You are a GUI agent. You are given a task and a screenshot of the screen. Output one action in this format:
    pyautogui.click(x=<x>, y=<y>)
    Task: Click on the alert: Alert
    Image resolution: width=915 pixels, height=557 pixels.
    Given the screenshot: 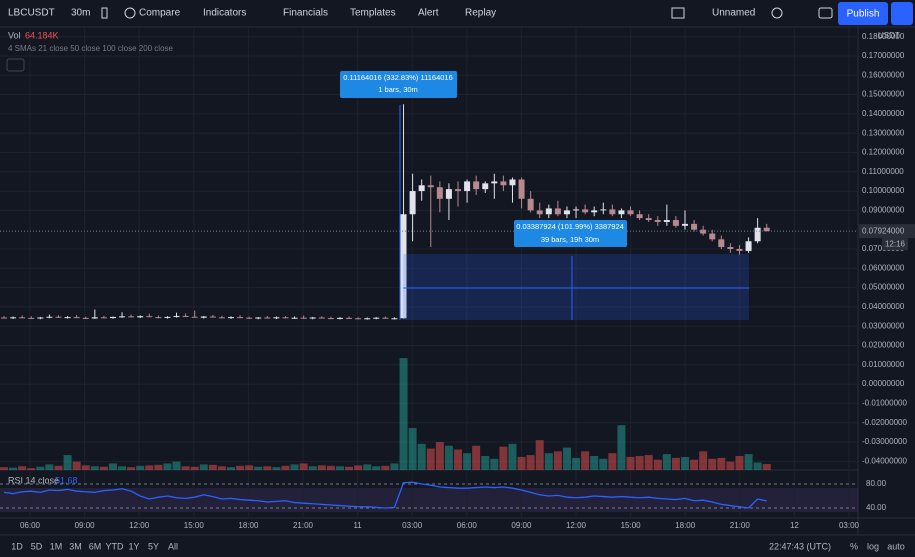 What is the action you would take?
    pyautogui.click(x=428, y=13)
    